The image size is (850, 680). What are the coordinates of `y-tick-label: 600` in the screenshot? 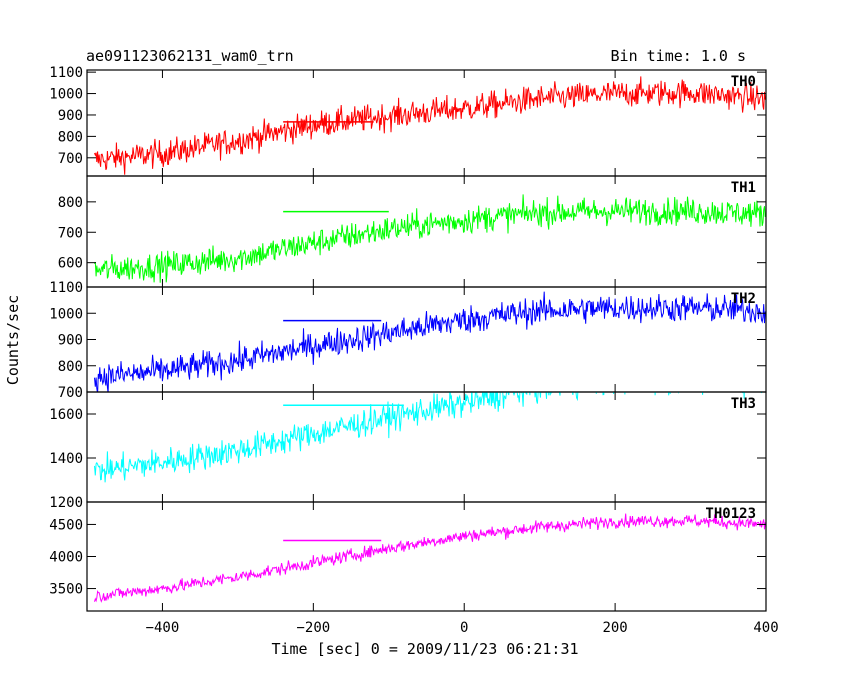 It's located at (70, 264).